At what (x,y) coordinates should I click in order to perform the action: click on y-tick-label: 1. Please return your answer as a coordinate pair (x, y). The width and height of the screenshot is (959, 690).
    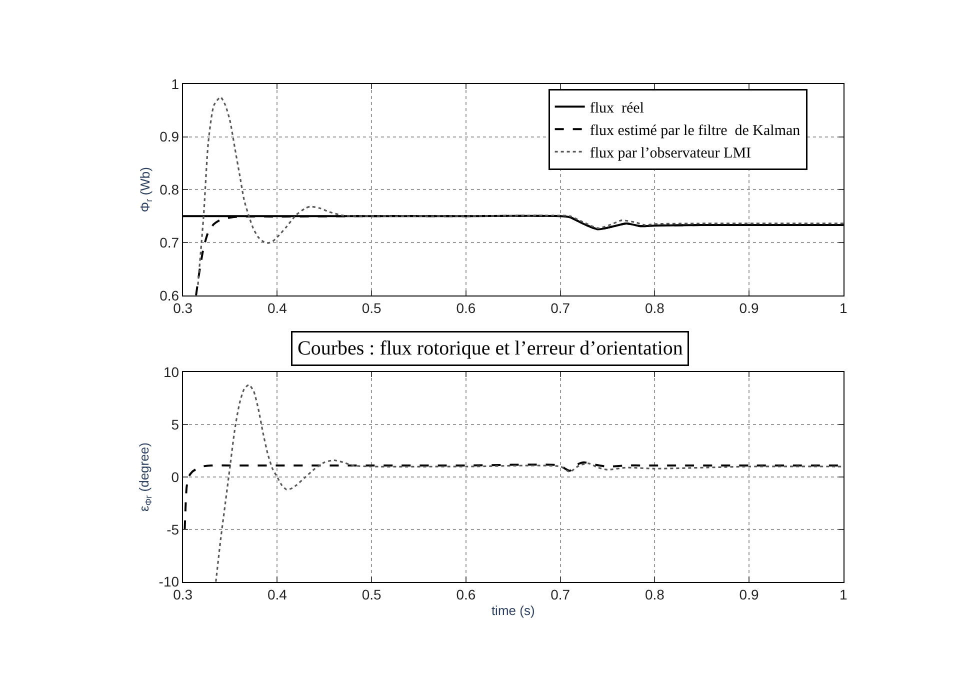
    Looking at the image, I should click on (175, 84).